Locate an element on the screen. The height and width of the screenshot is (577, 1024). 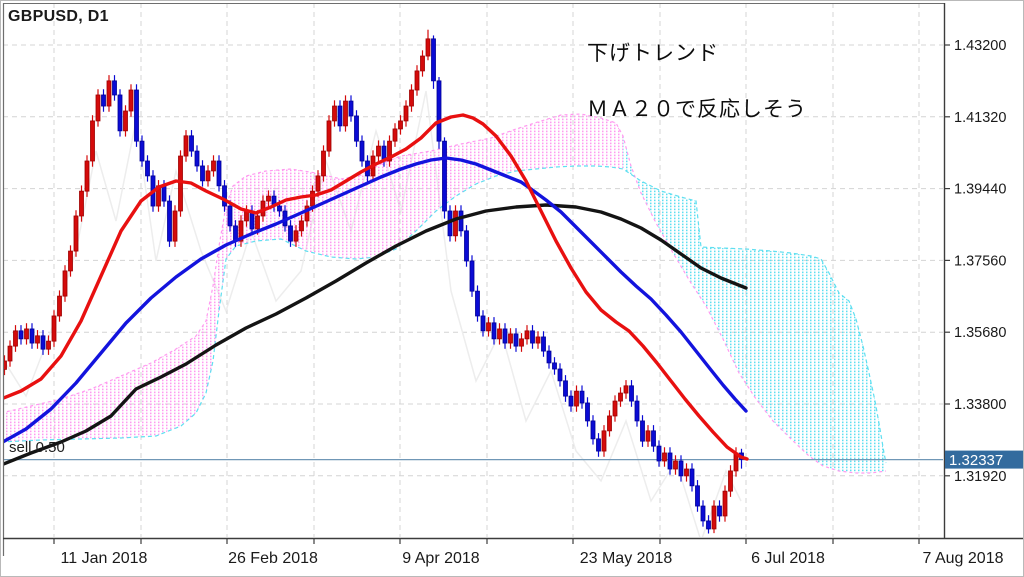
symbol-timeframe-label: GBPUSD, D1 is located at coordinates (58, 16).